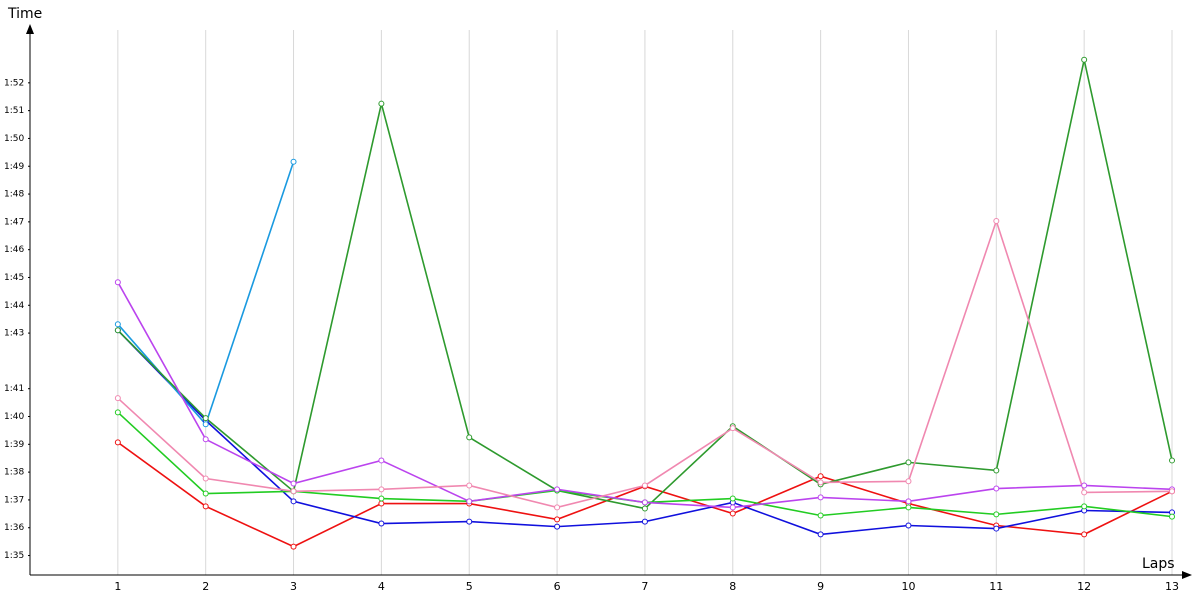 This screenshot has height=600, width=1200. Describe the element at coordinates (14, 278) in the screenshot. I see `y-tick-label: 1:45` at that location.